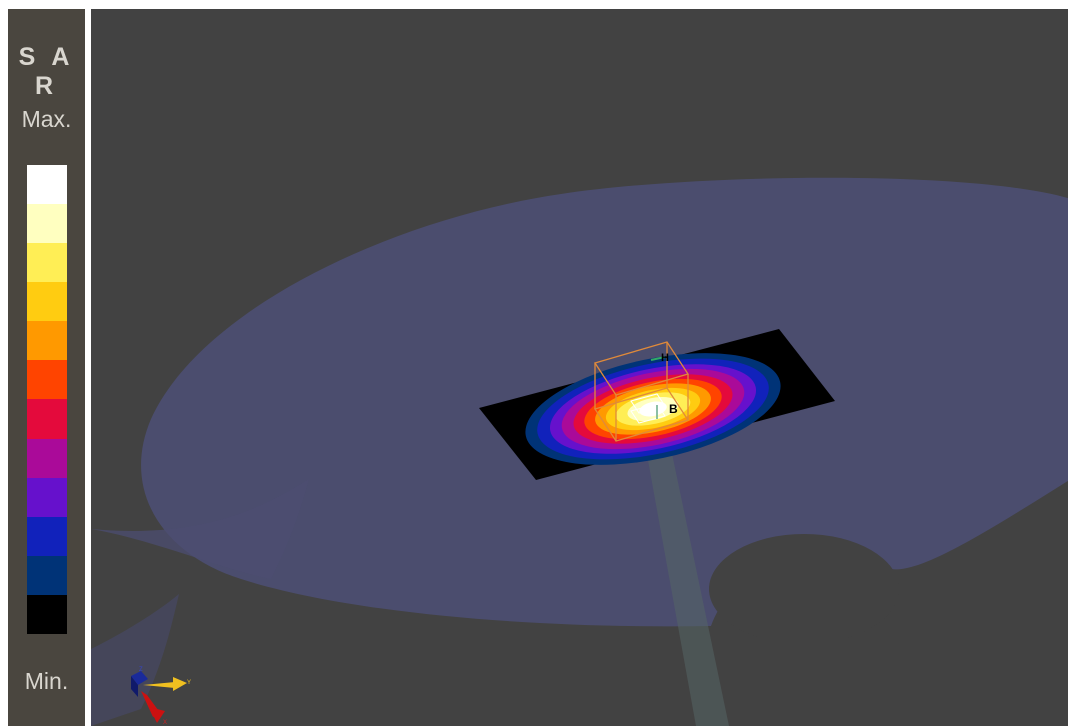 The width and height of the screenshot is (1068, 726). I want to click on legend-min-label: Min., so click(46, 681).